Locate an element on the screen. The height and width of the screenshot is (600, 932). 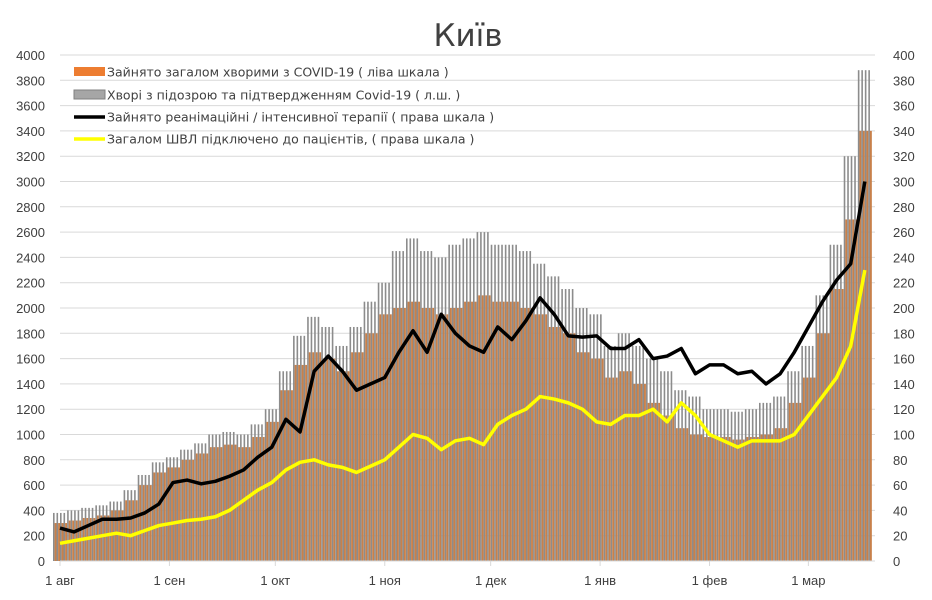
y-right-tick-label: 20 is located at coordinates (900, 536).